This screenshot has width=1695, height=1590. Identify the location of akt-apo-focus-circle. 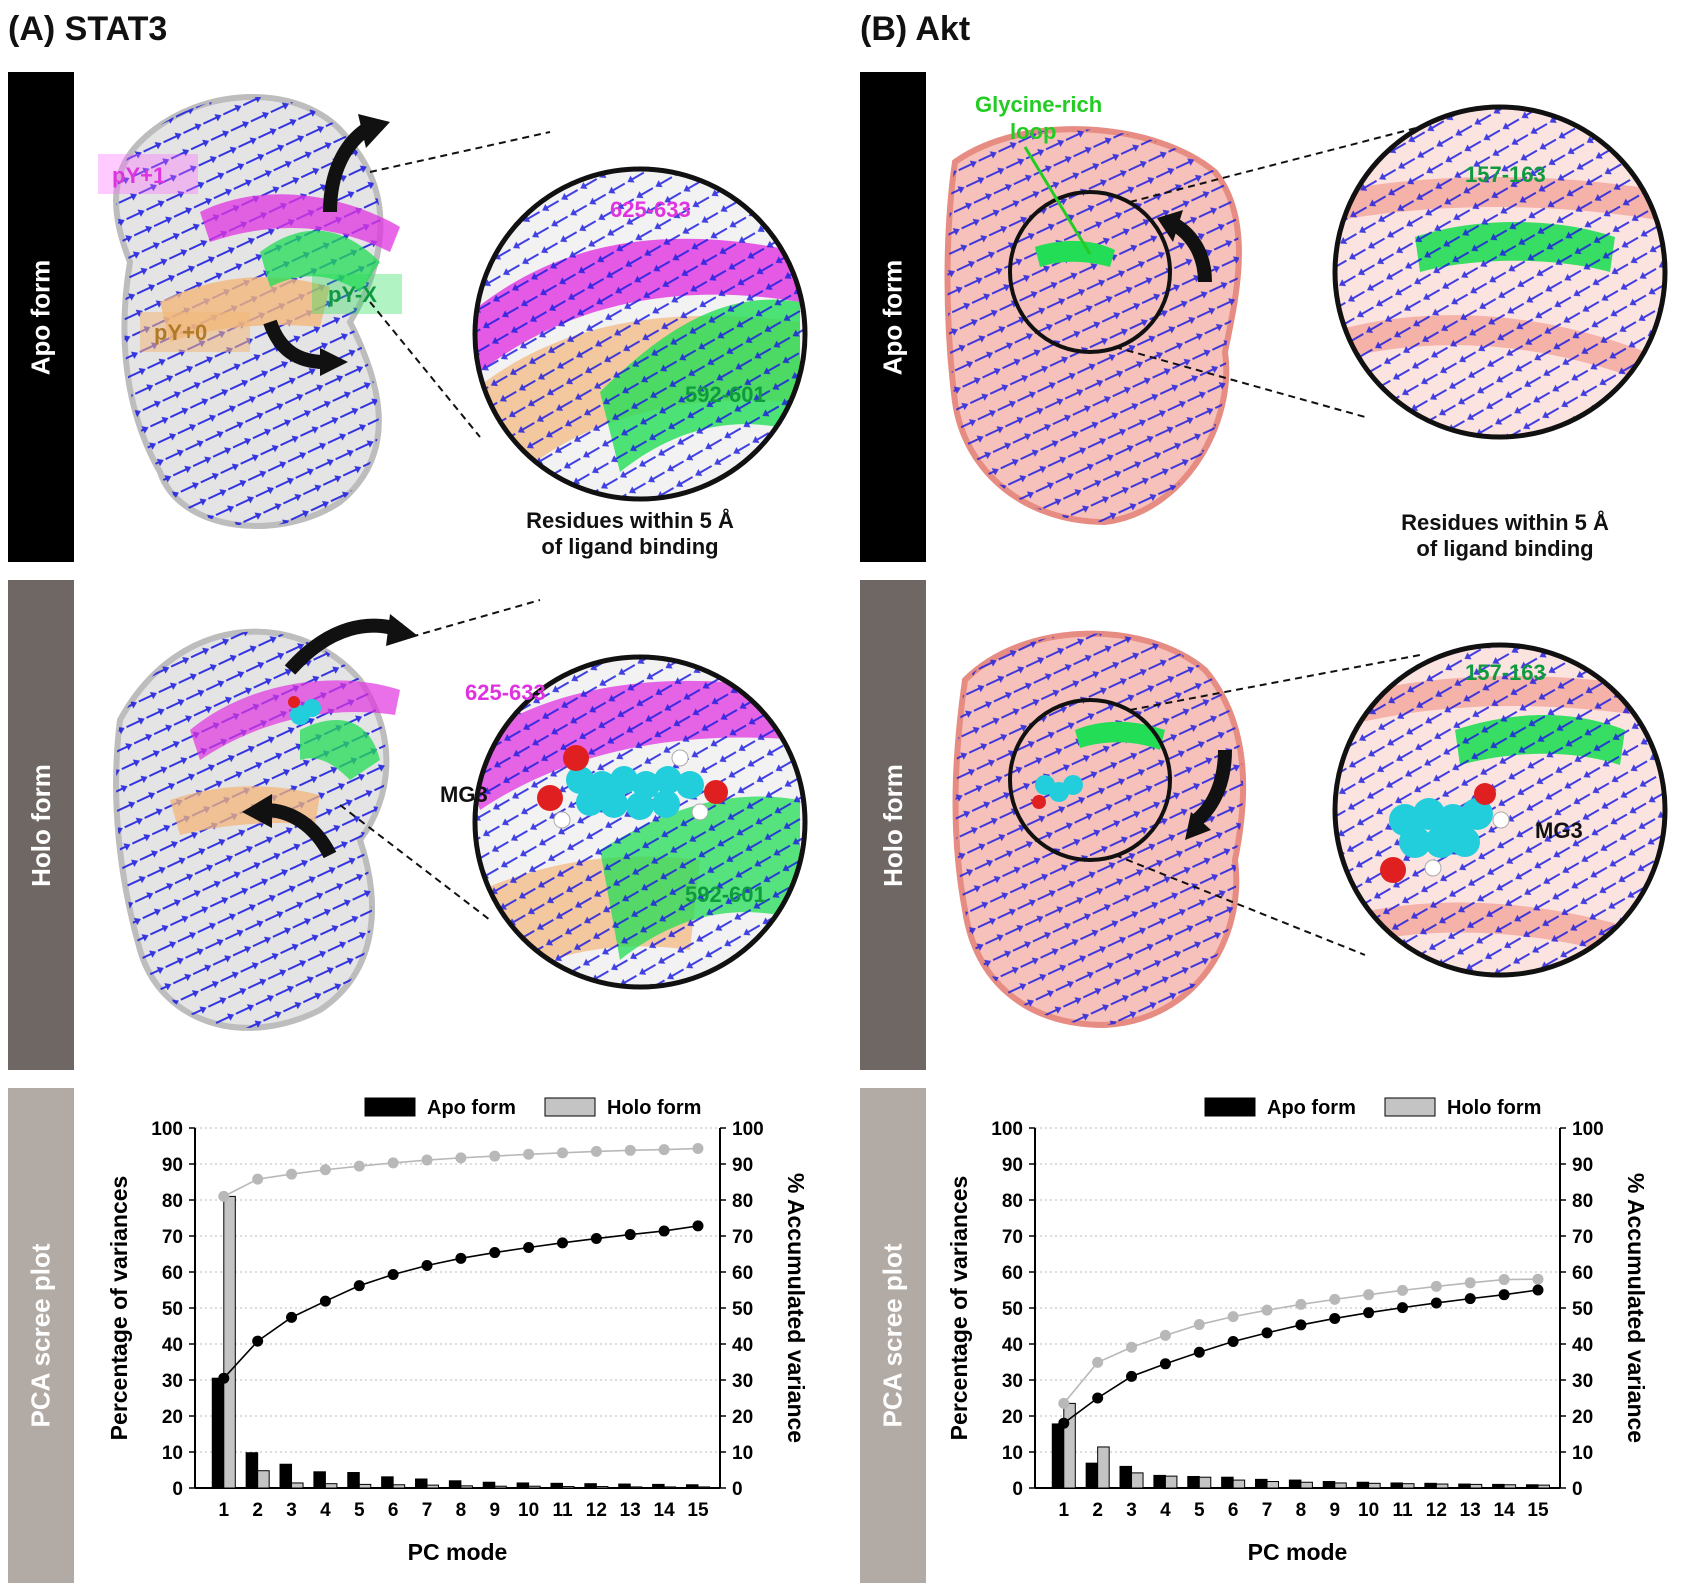
(1090, 272).